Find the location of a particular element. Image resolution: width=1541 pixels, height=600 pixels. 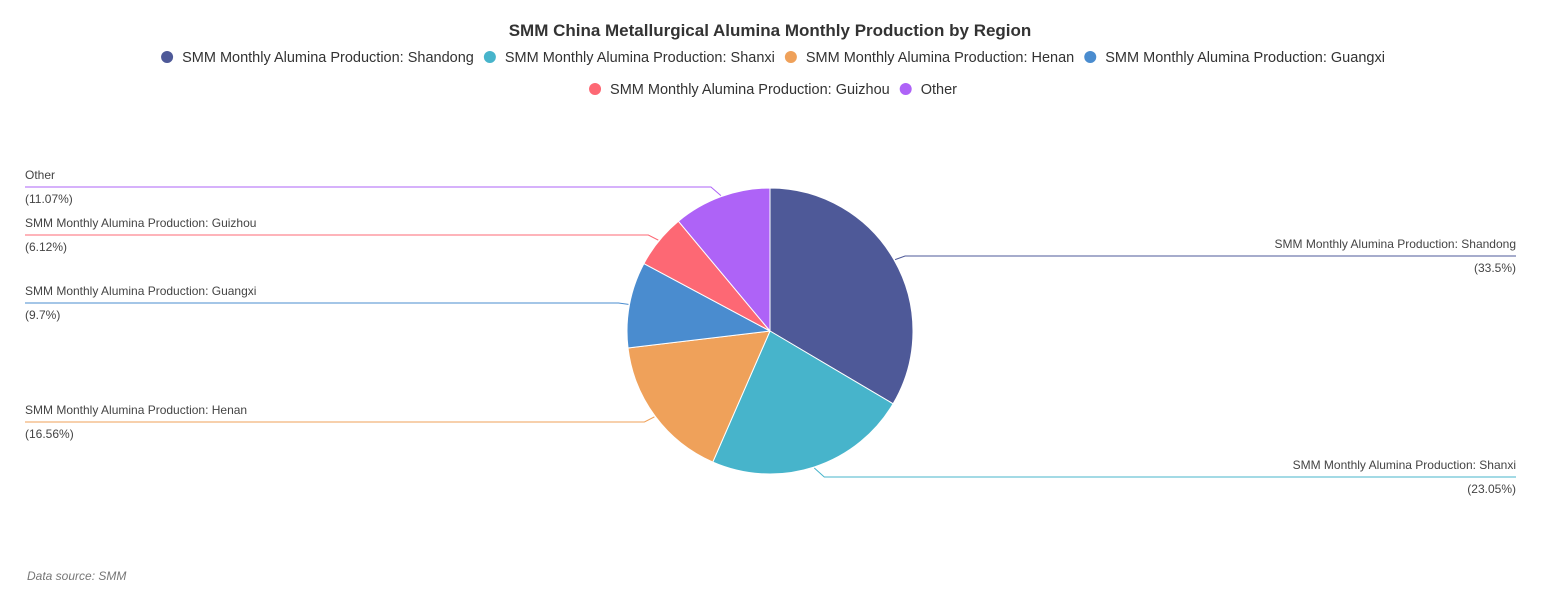

legend-item-smm-monthly-alumina-production-henan: SMM Monthly Alumina Production: Henan is located at coordinates (929, 58).